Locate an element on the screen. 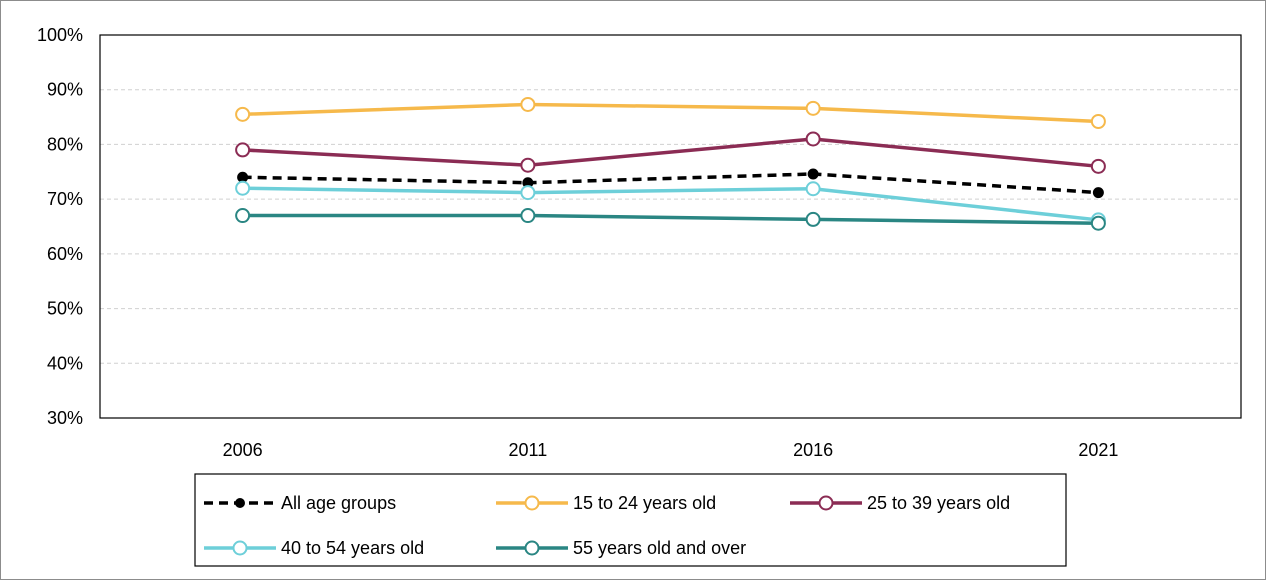  y-tick-label: 40% is located at coordinates (65, 363).